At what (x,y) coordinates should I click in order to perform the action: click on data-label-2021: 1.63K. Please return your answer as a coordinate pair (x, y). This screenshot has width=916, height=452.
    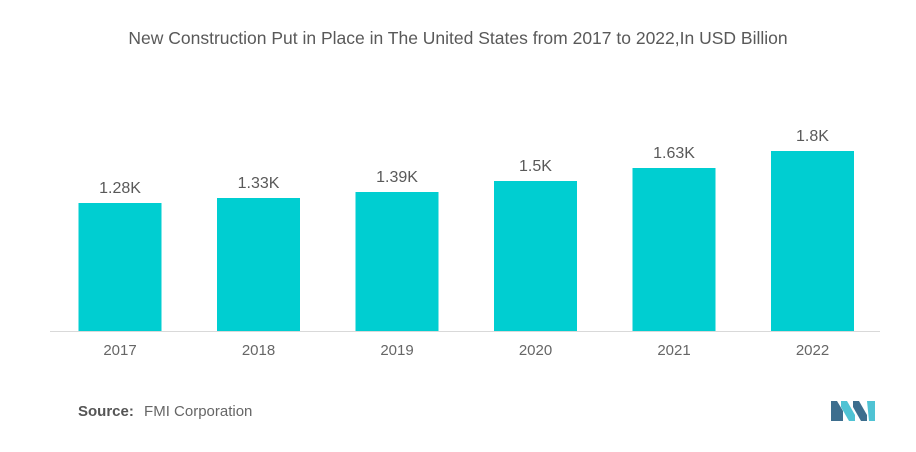
    Looking at the image, I should click on (674, 153).